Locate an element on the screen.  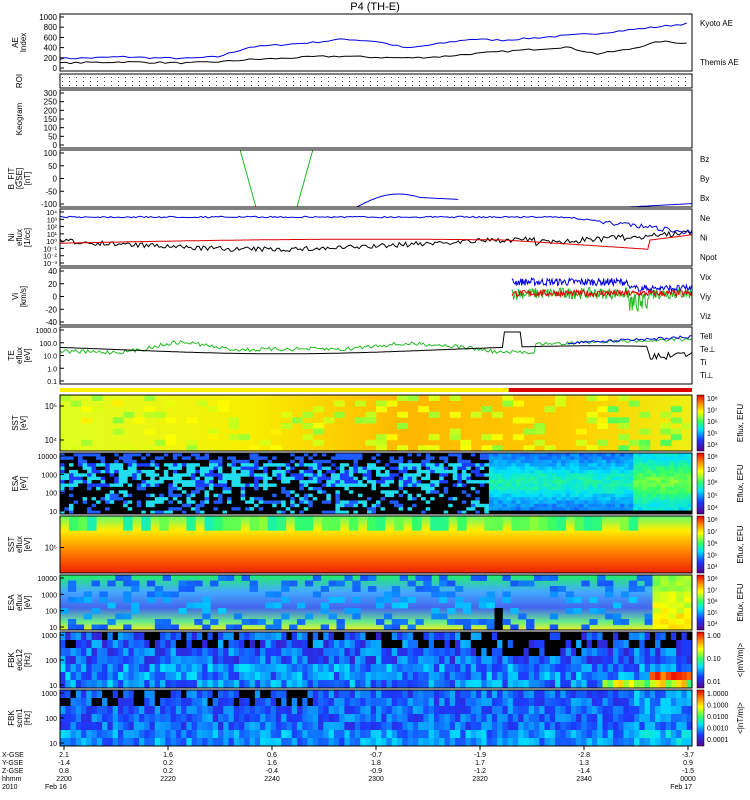
sst-i-cell is located at coordinates (588, 523).